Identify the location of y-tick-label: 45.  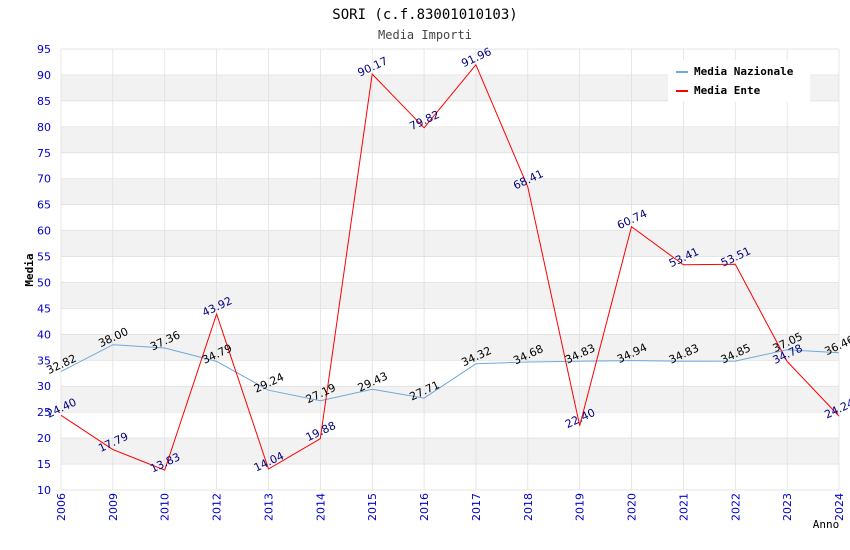
(44, 308).